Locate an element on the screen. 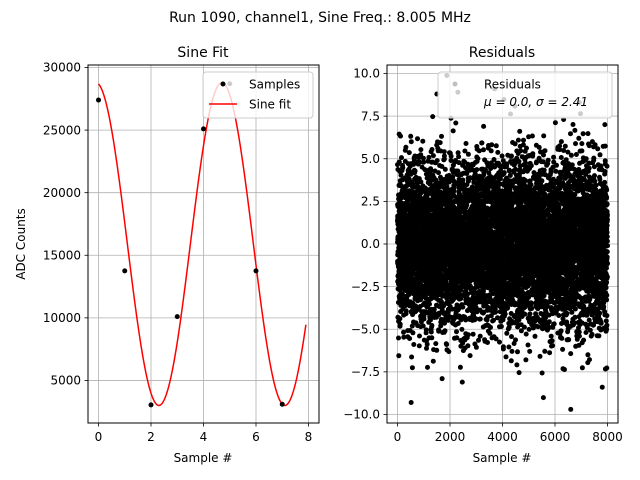  sine-fit-legend-box is located at coordinates (258, 95).